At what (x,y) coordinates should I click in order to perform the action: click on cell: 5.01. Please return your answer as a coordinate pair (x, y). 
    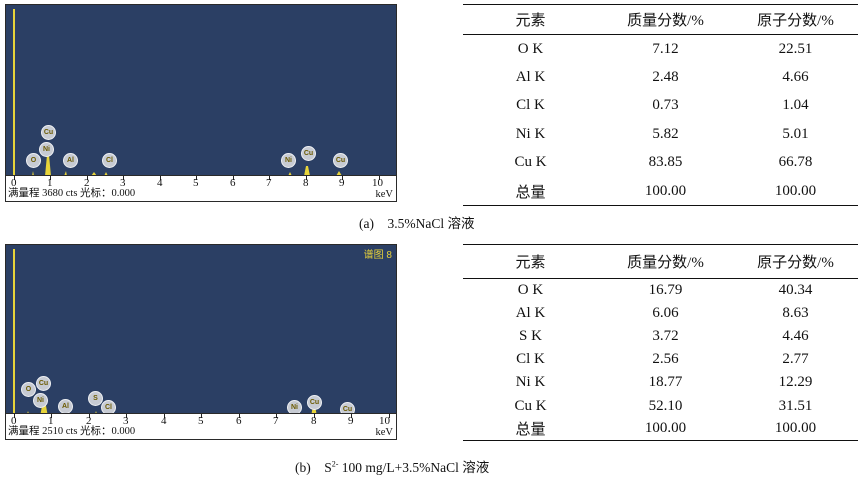
    Looking at the image, I should click on (795, 133).